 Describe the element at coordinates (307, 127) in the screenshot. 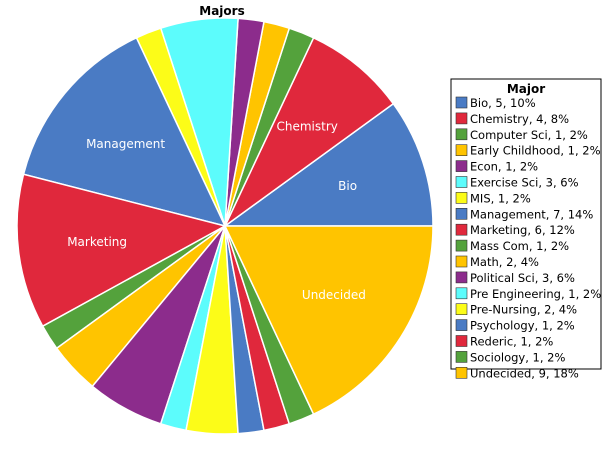

I see `pie-slice-label: Chemistry` at that location.